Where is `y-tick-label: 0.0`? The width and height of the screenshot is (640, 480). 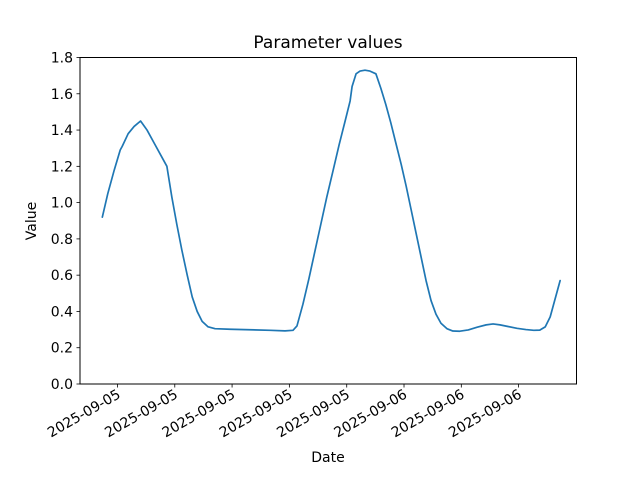 y-tick-label: 0.0 is located at coordinates (62, 385).